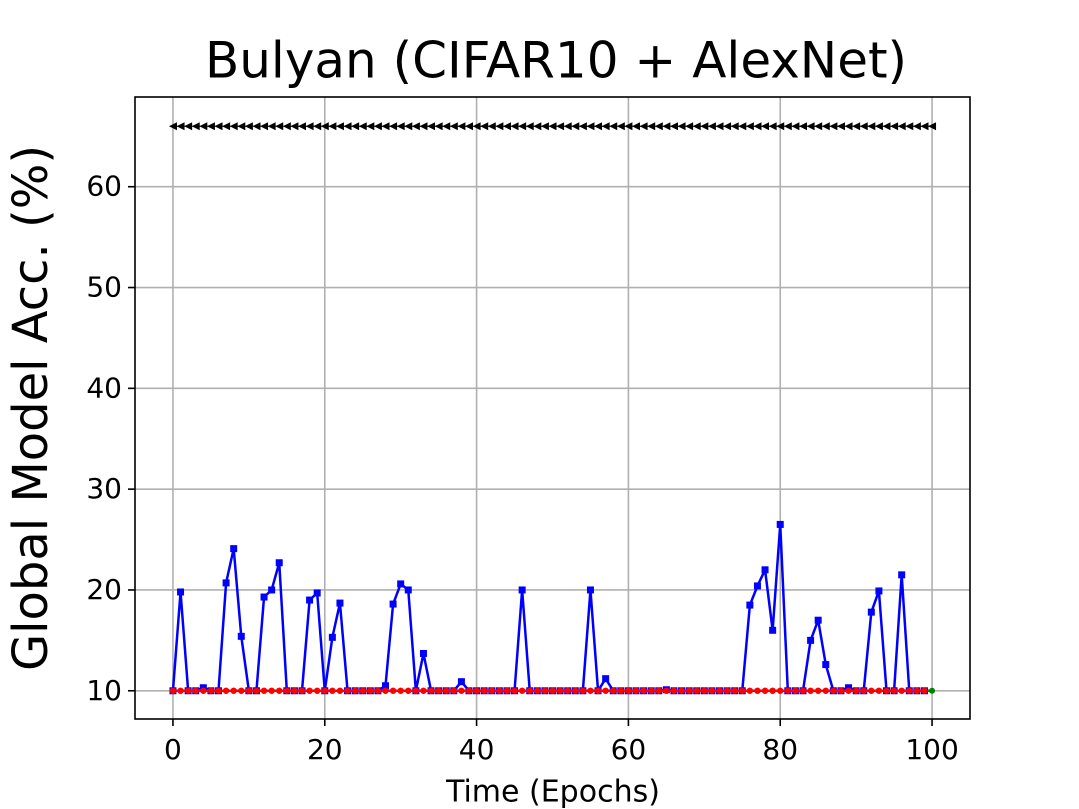 The image size is (1079, 809). Describe the element at coordinates (173, 749) in the screenshot. I see `x-tick-label: 0` at that location.